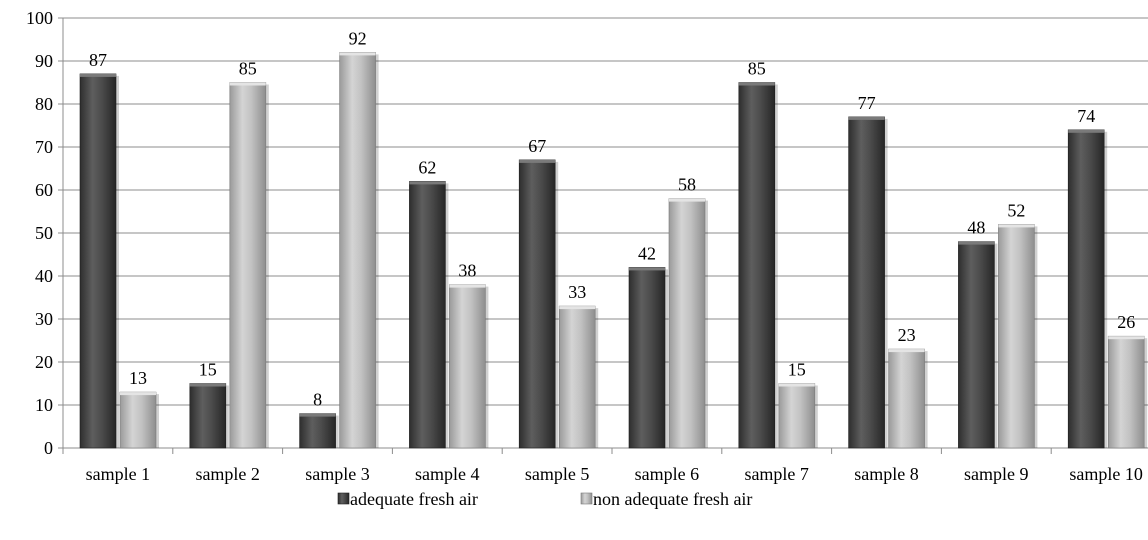 The width and height of the screenshot is (1148, 540). Describe the element at coordinates (44, 233) in the screenshot. I see `y-tick-label: 50` at that location.